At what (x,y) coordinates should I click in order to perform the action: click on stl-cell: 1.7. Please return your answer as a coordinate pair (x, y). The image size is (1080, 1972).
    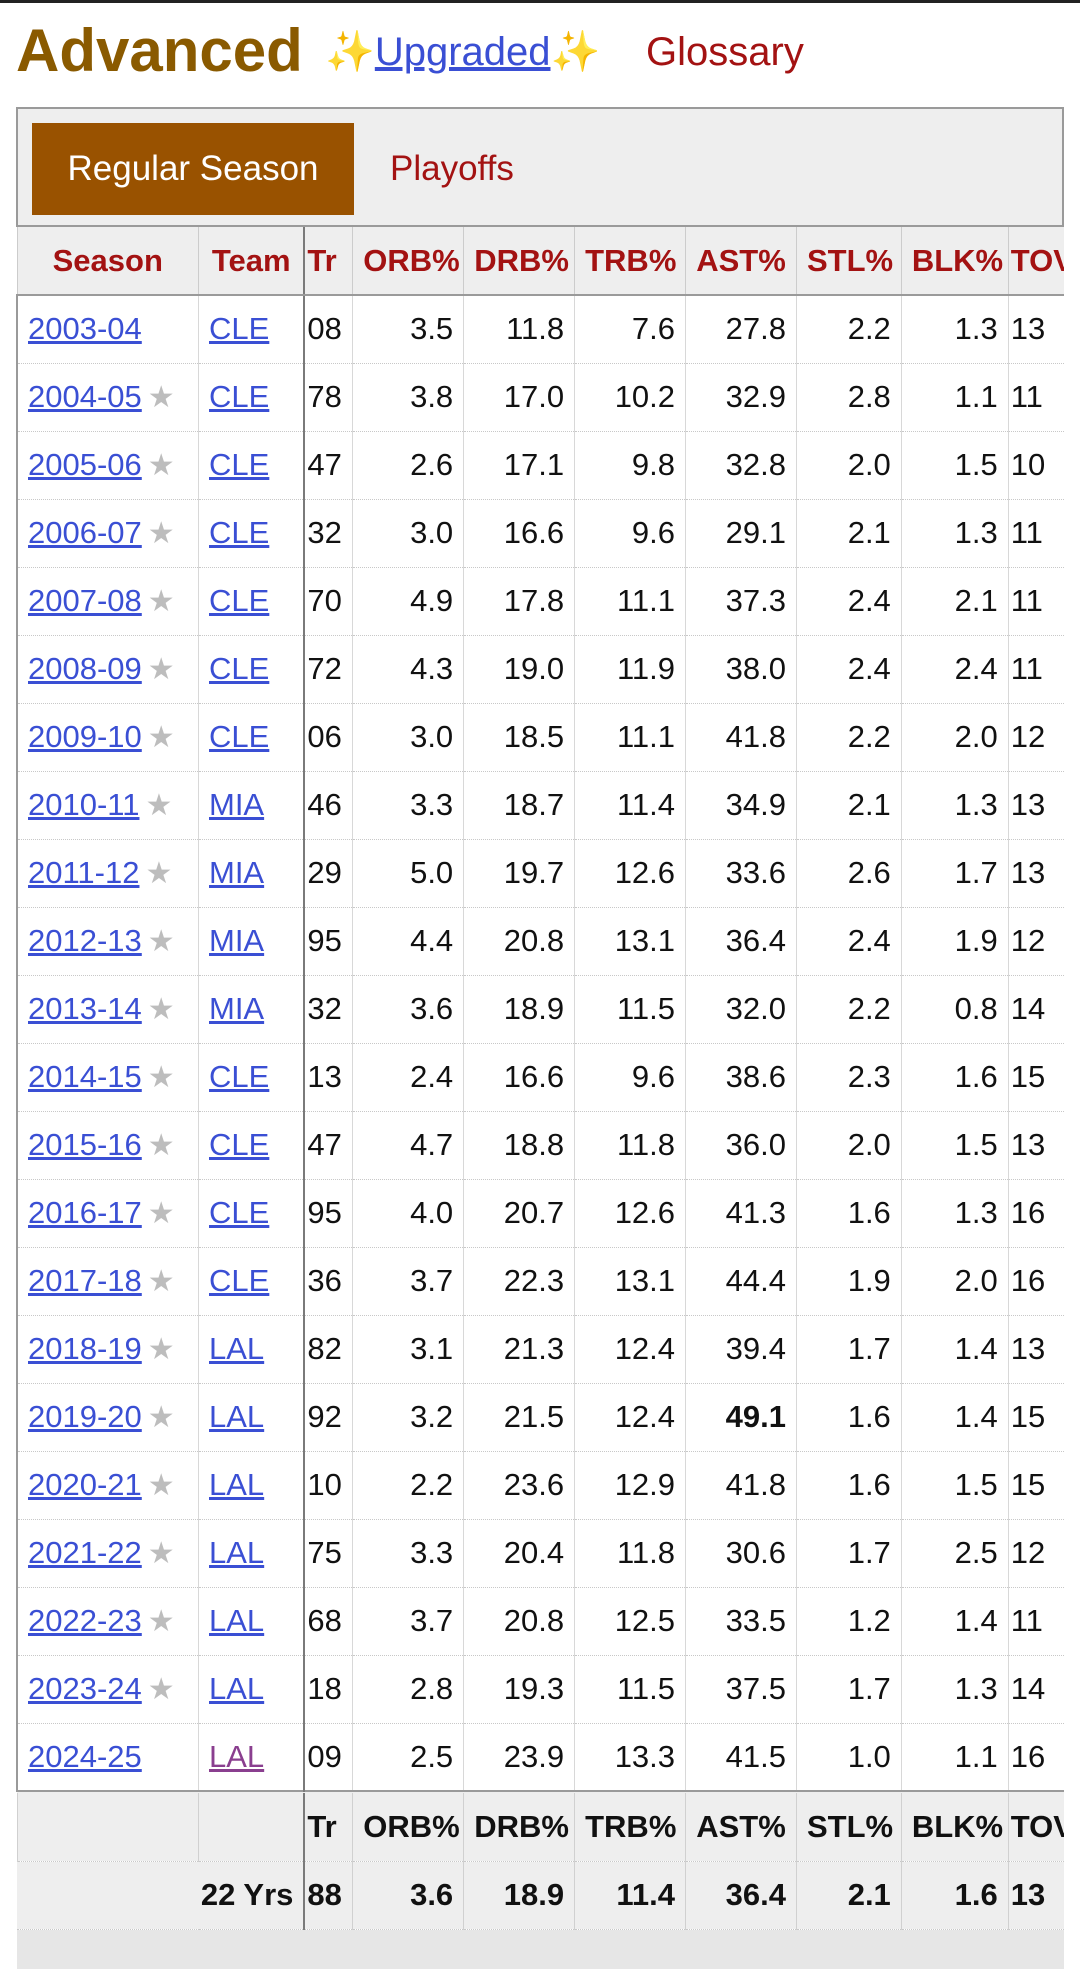
    Looking at the image, I should click on (848, 1689).